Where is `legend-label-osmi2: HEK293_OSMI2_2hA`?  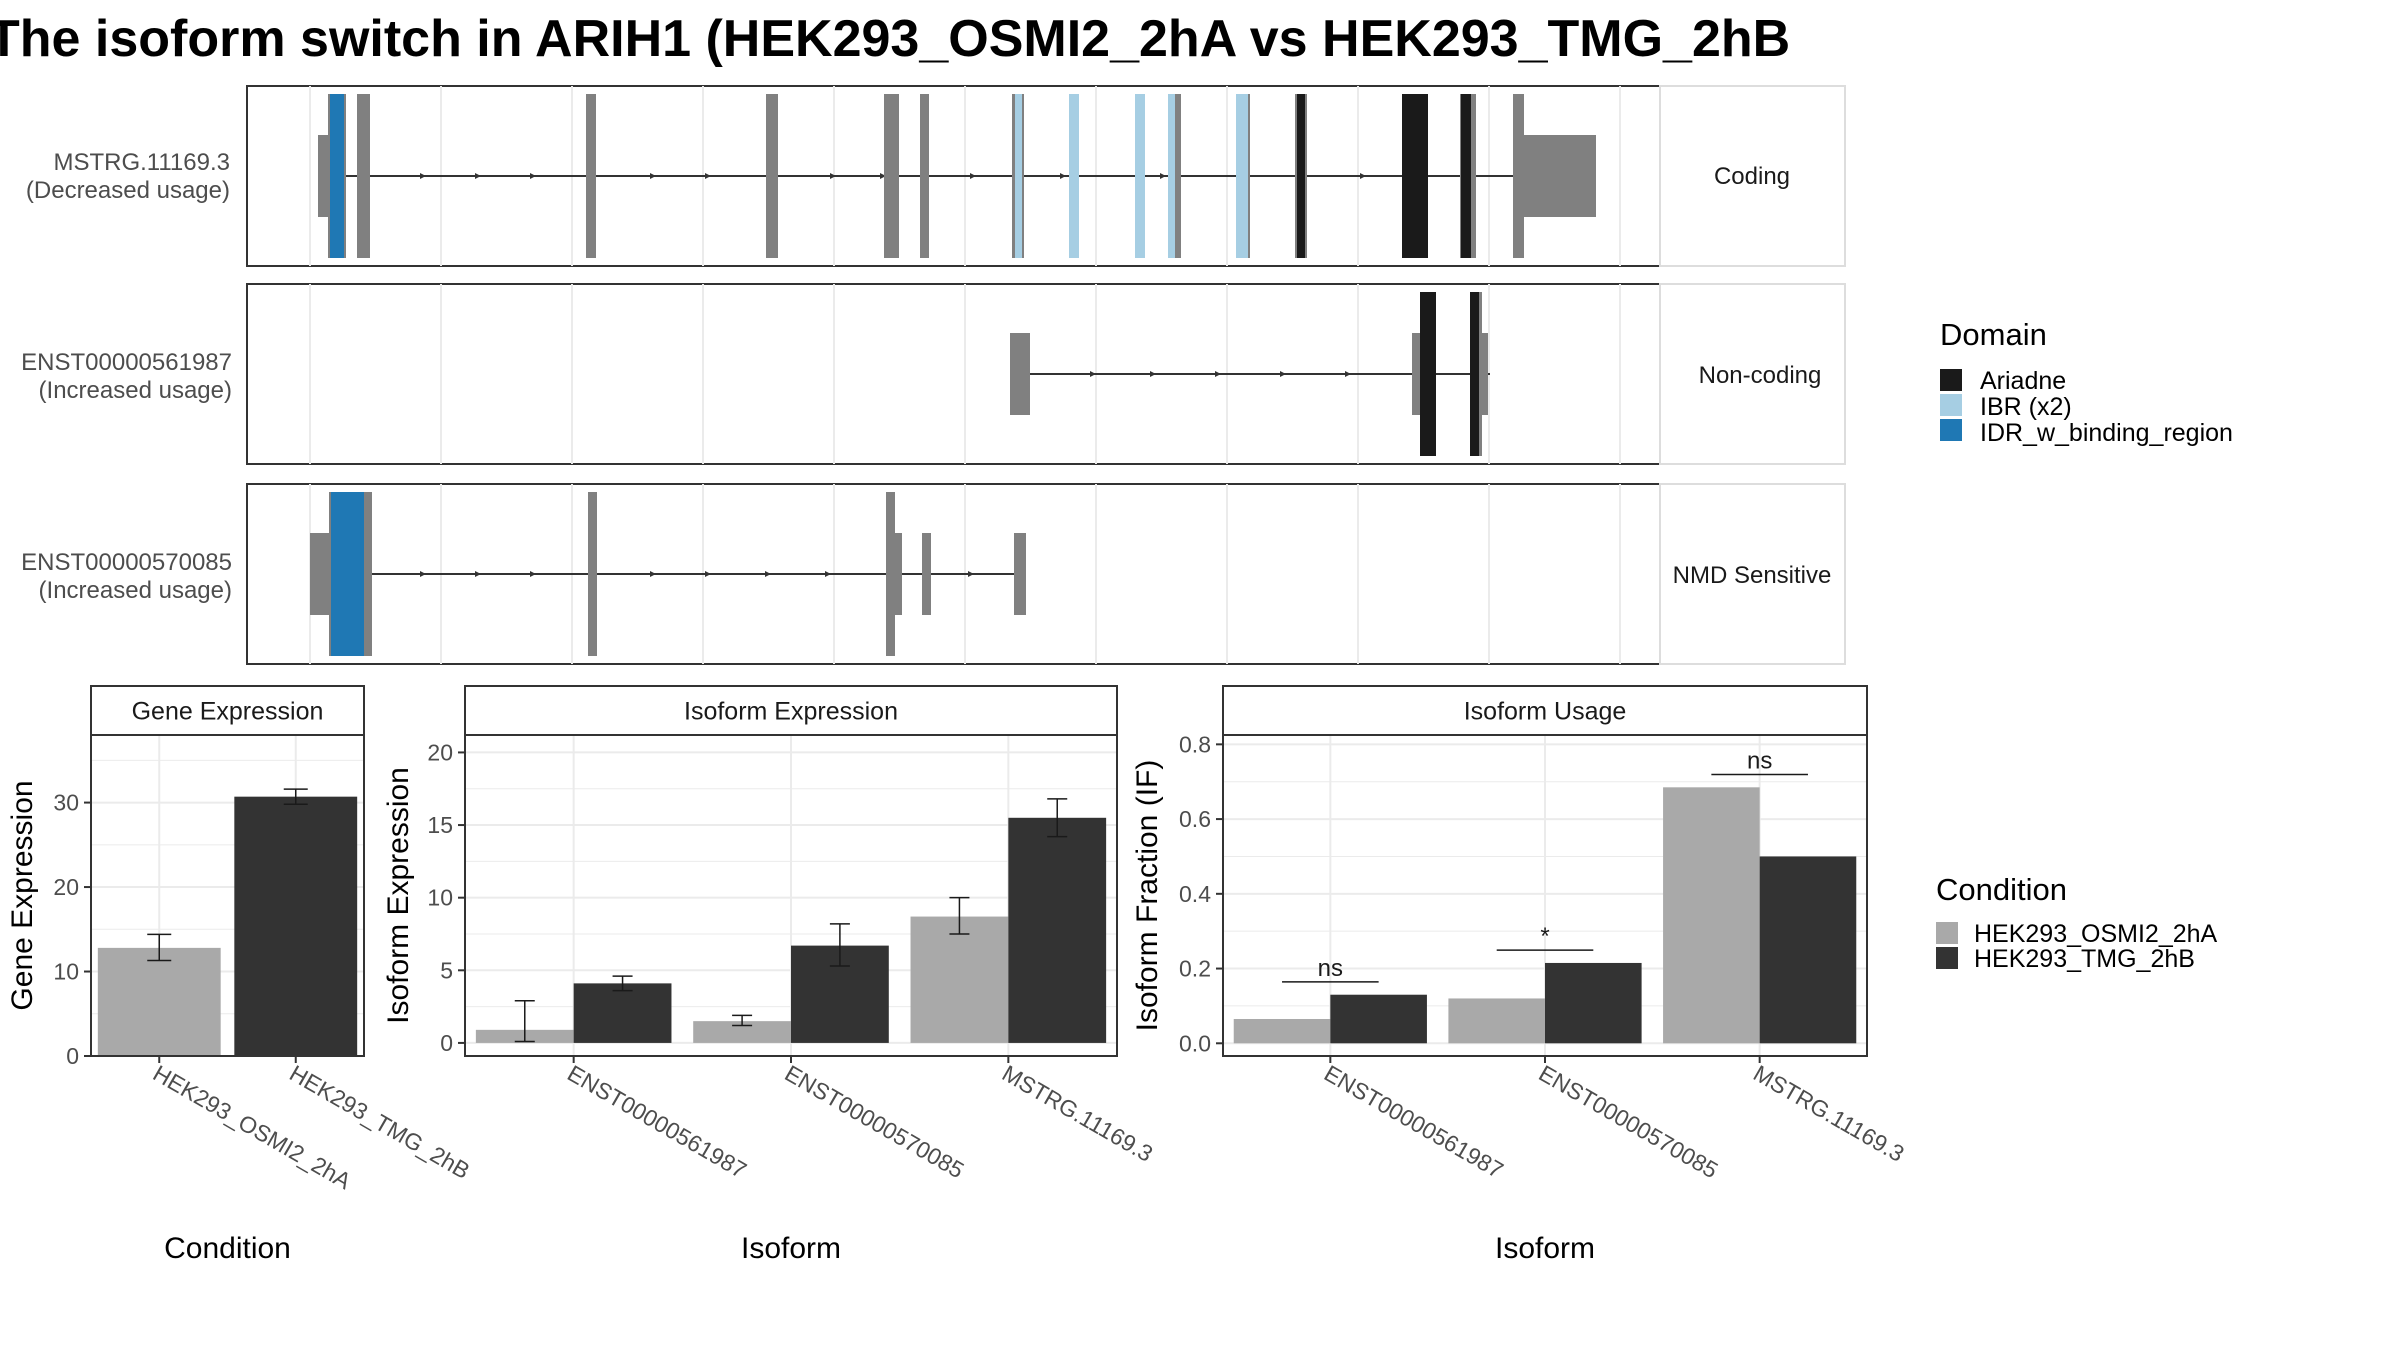 legend-label-osmi2: HEK293_OSMI2_2hA is located at coordinates (2096, 934).